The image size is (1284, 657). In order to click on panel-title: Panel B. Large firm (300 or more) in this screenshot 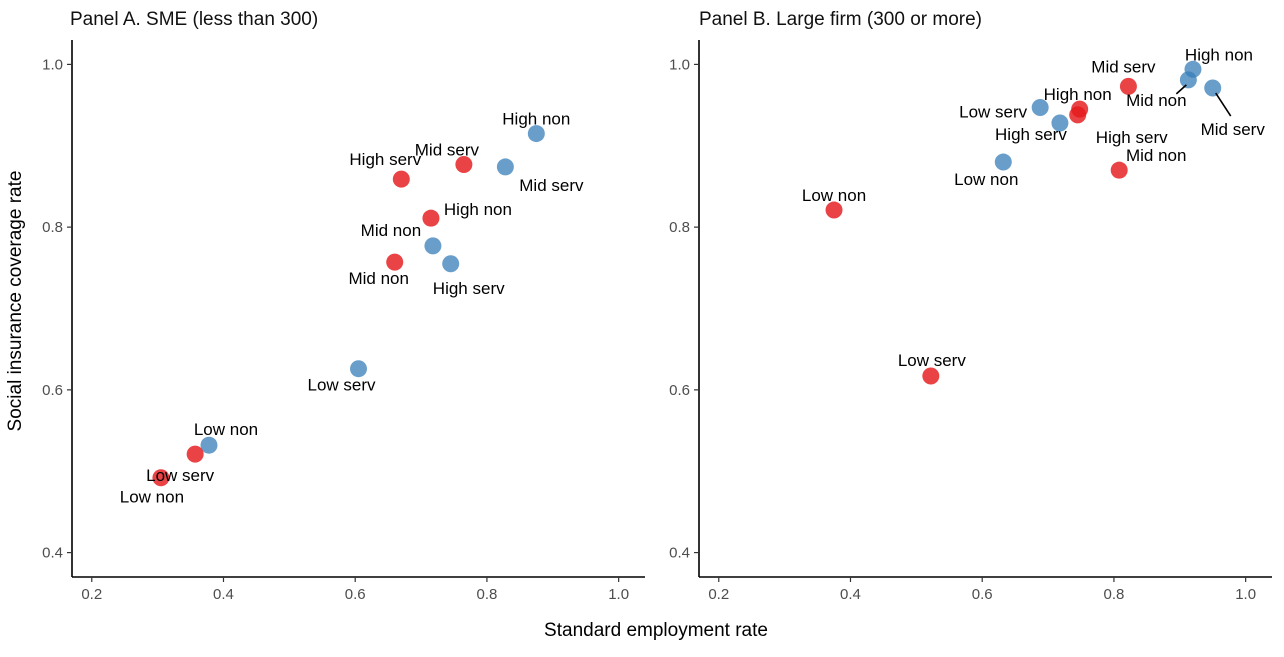, I will do `click(840, 19)`.